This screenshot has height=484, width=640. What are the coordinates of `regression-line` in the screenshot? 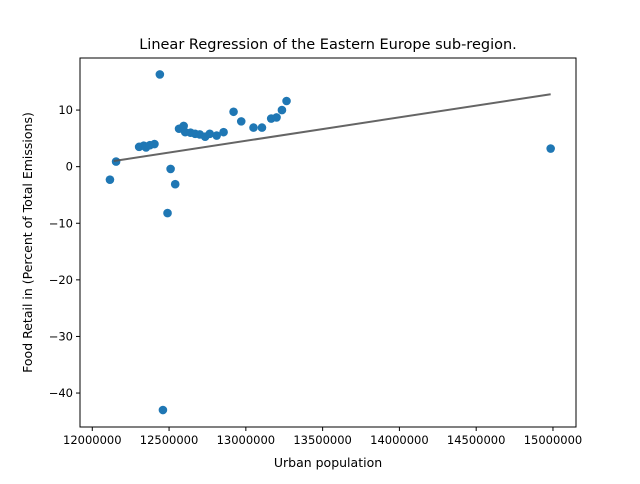 It's located at (332, 127).